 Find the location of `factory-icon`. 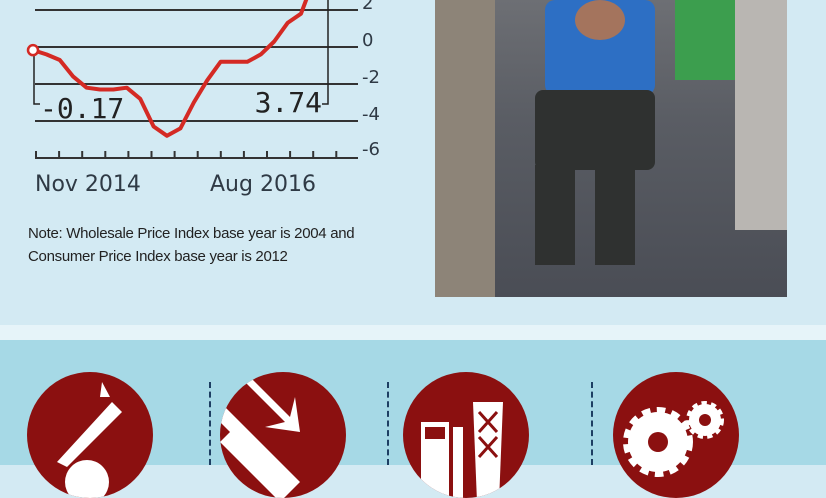

factory-icon is located at coordinates (466, 435).